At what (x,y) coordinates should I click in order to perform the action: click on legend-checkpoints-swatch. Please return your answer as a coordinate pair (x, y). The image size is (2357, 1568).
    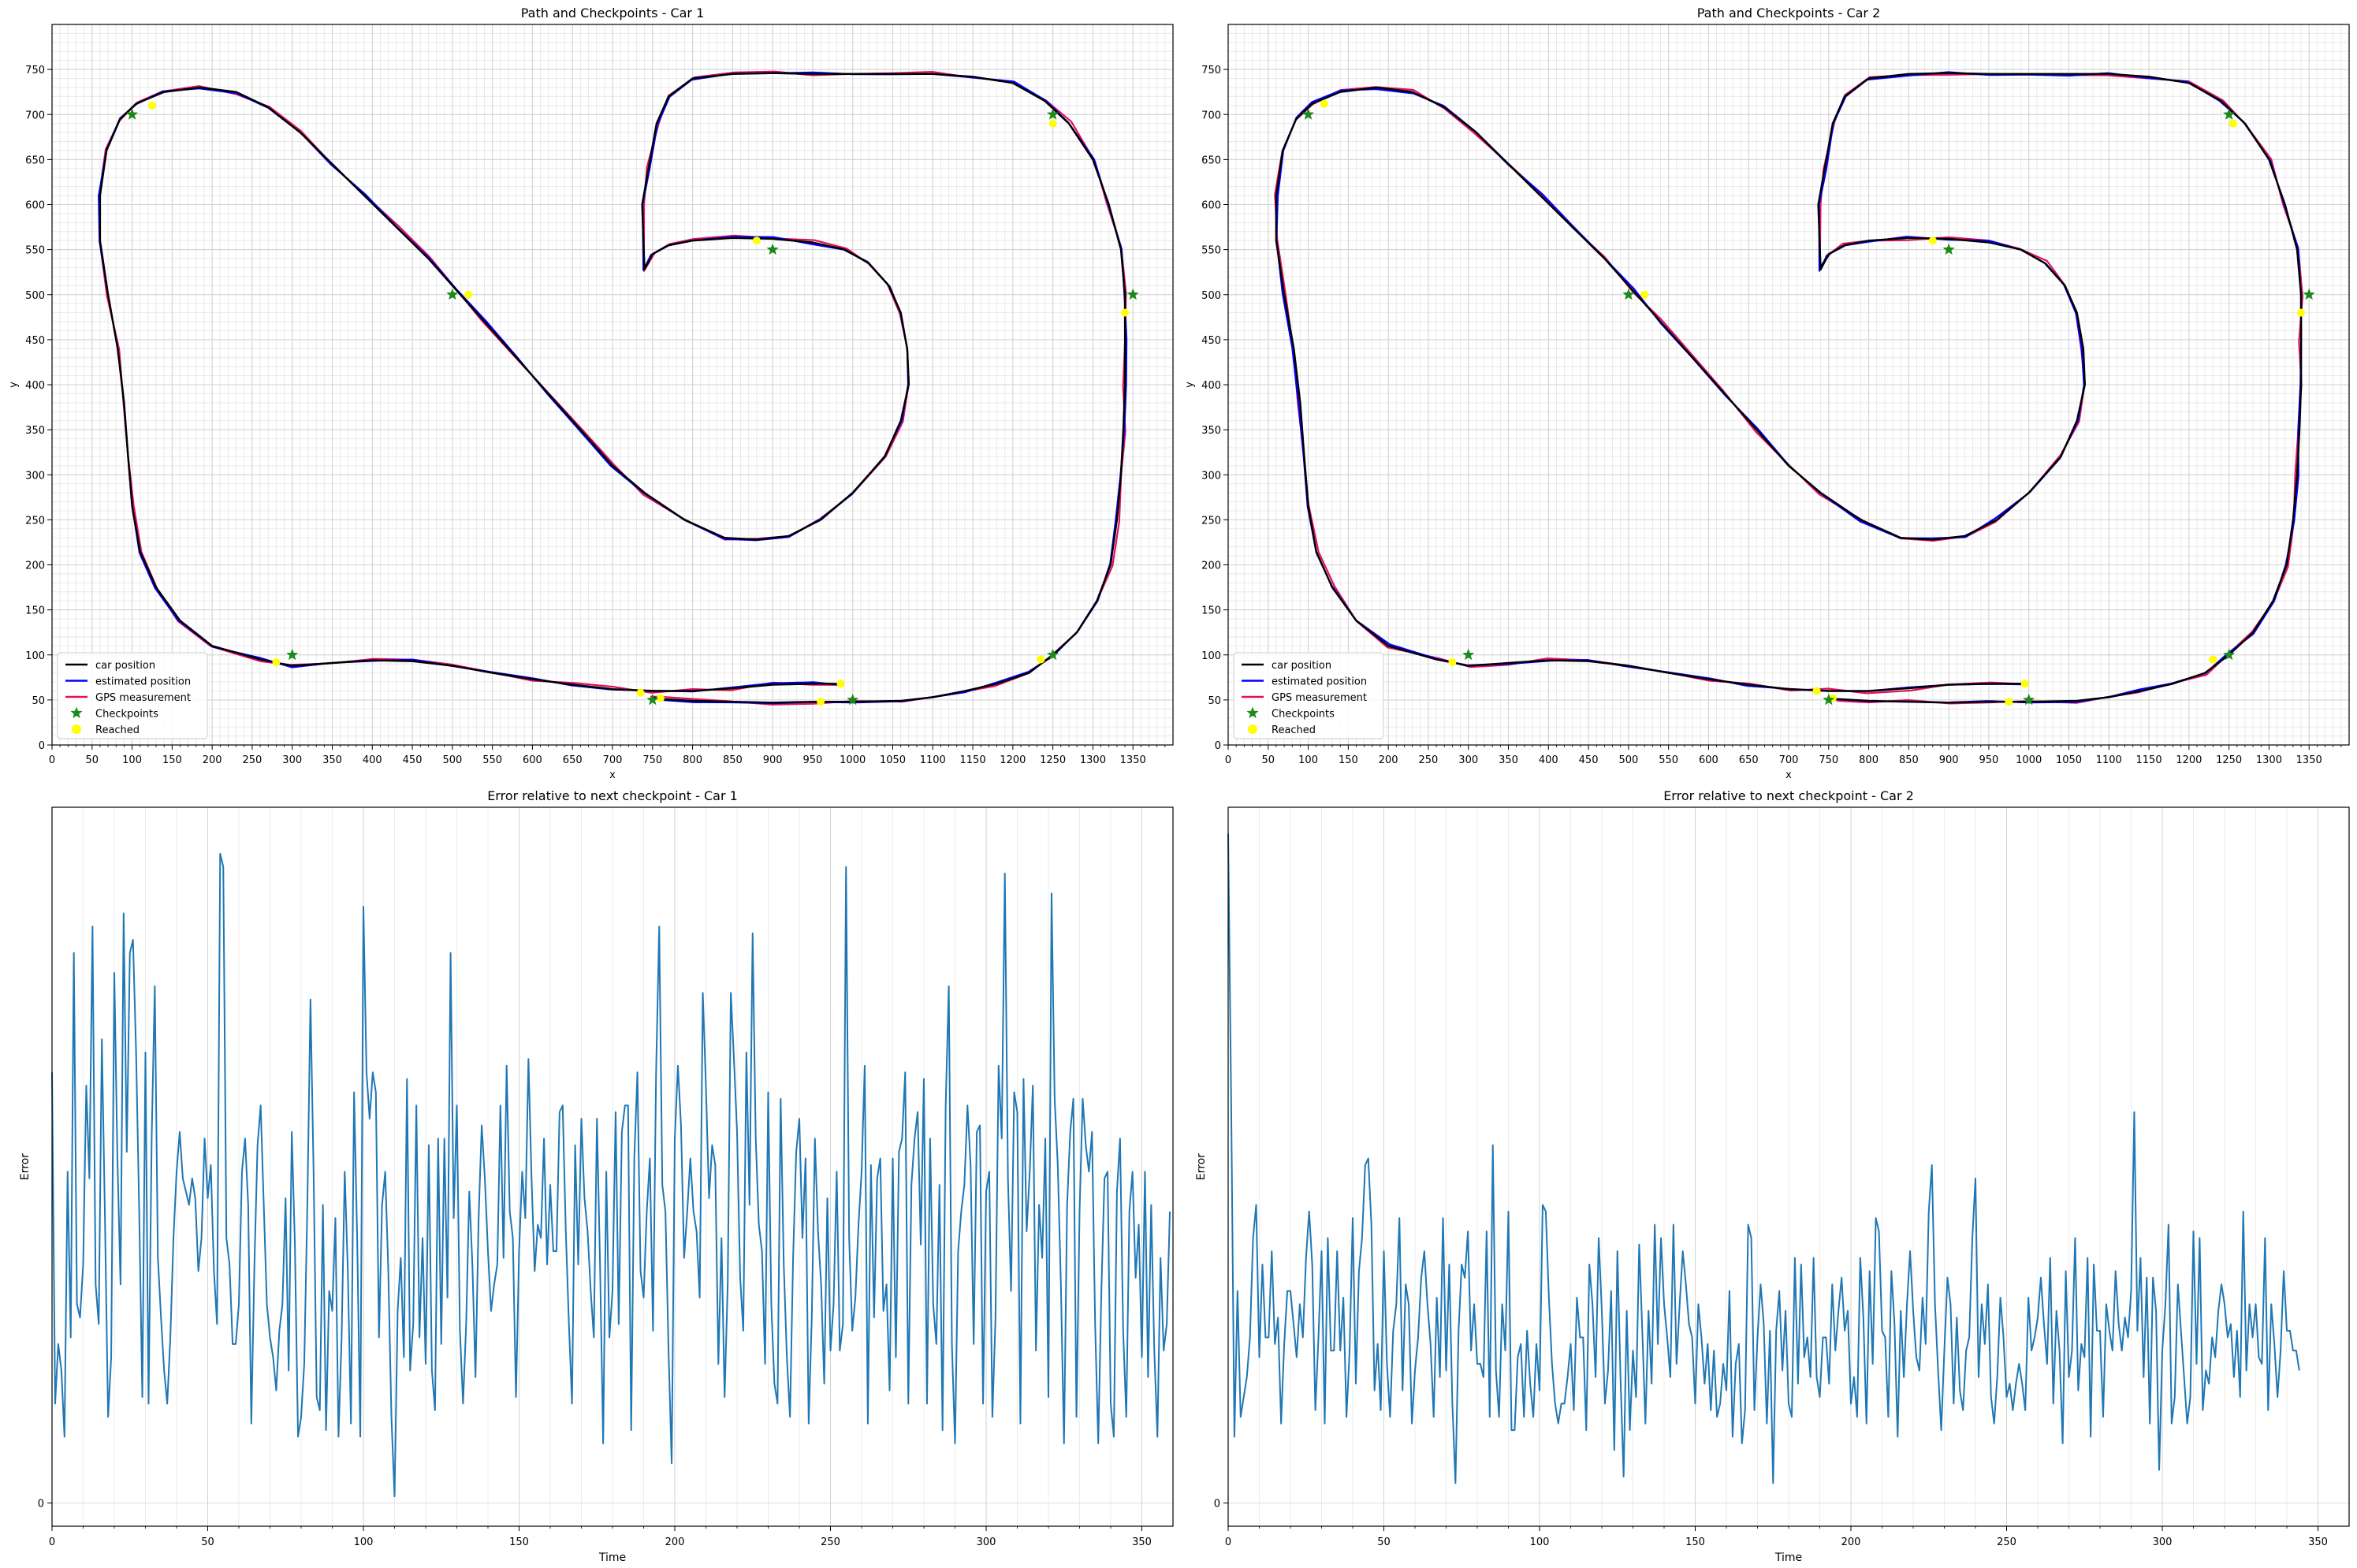
    Looking at the image, I should click on (77, 712).